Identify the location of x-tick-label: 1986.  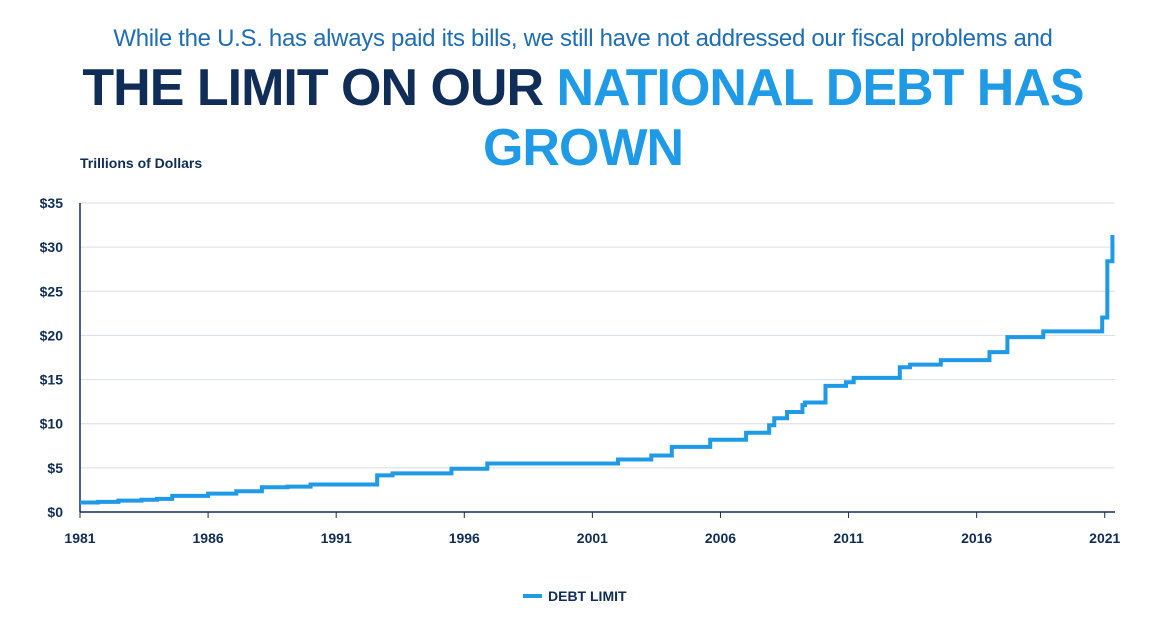
(208, 538).